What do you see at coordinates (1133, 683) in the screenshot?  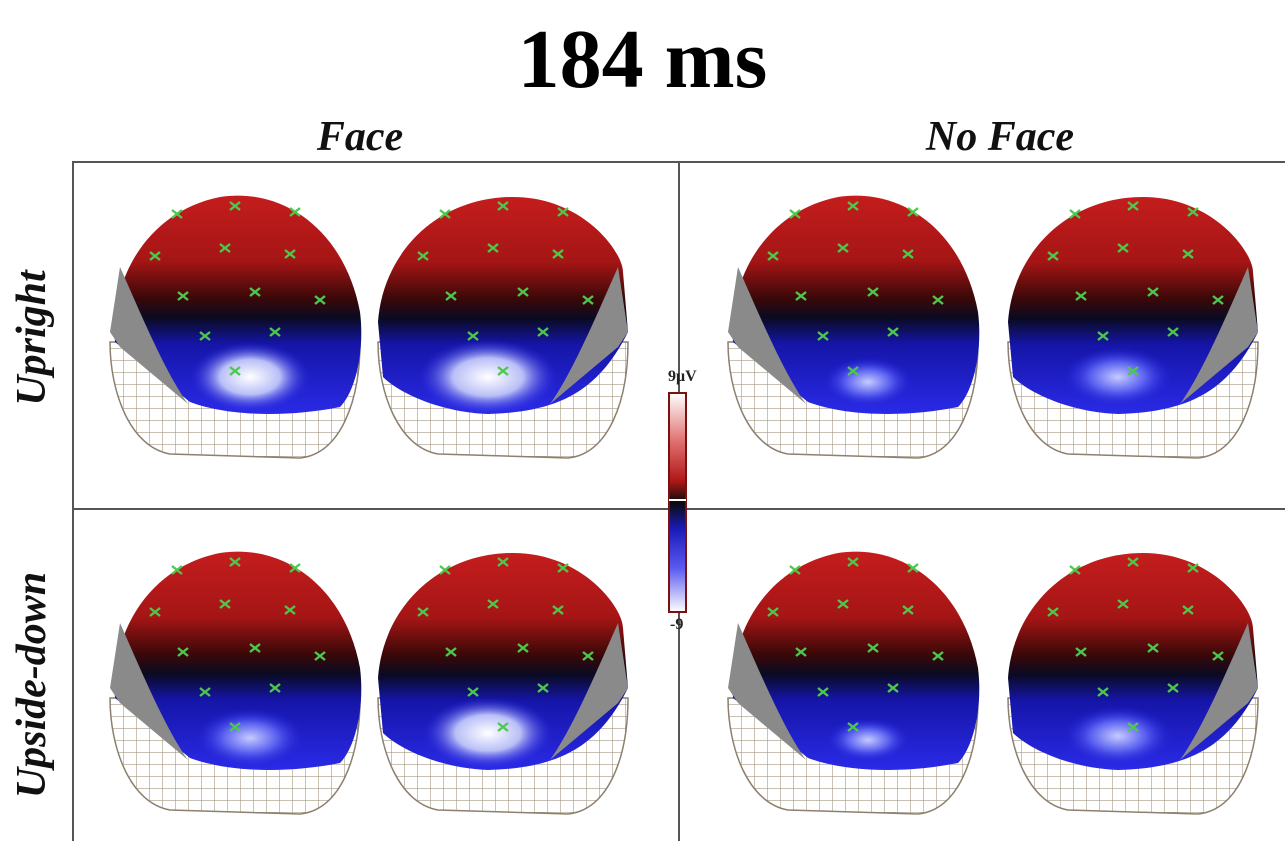 I see `head-noface-upsidedown-right` at bounding box center [1133, 683].